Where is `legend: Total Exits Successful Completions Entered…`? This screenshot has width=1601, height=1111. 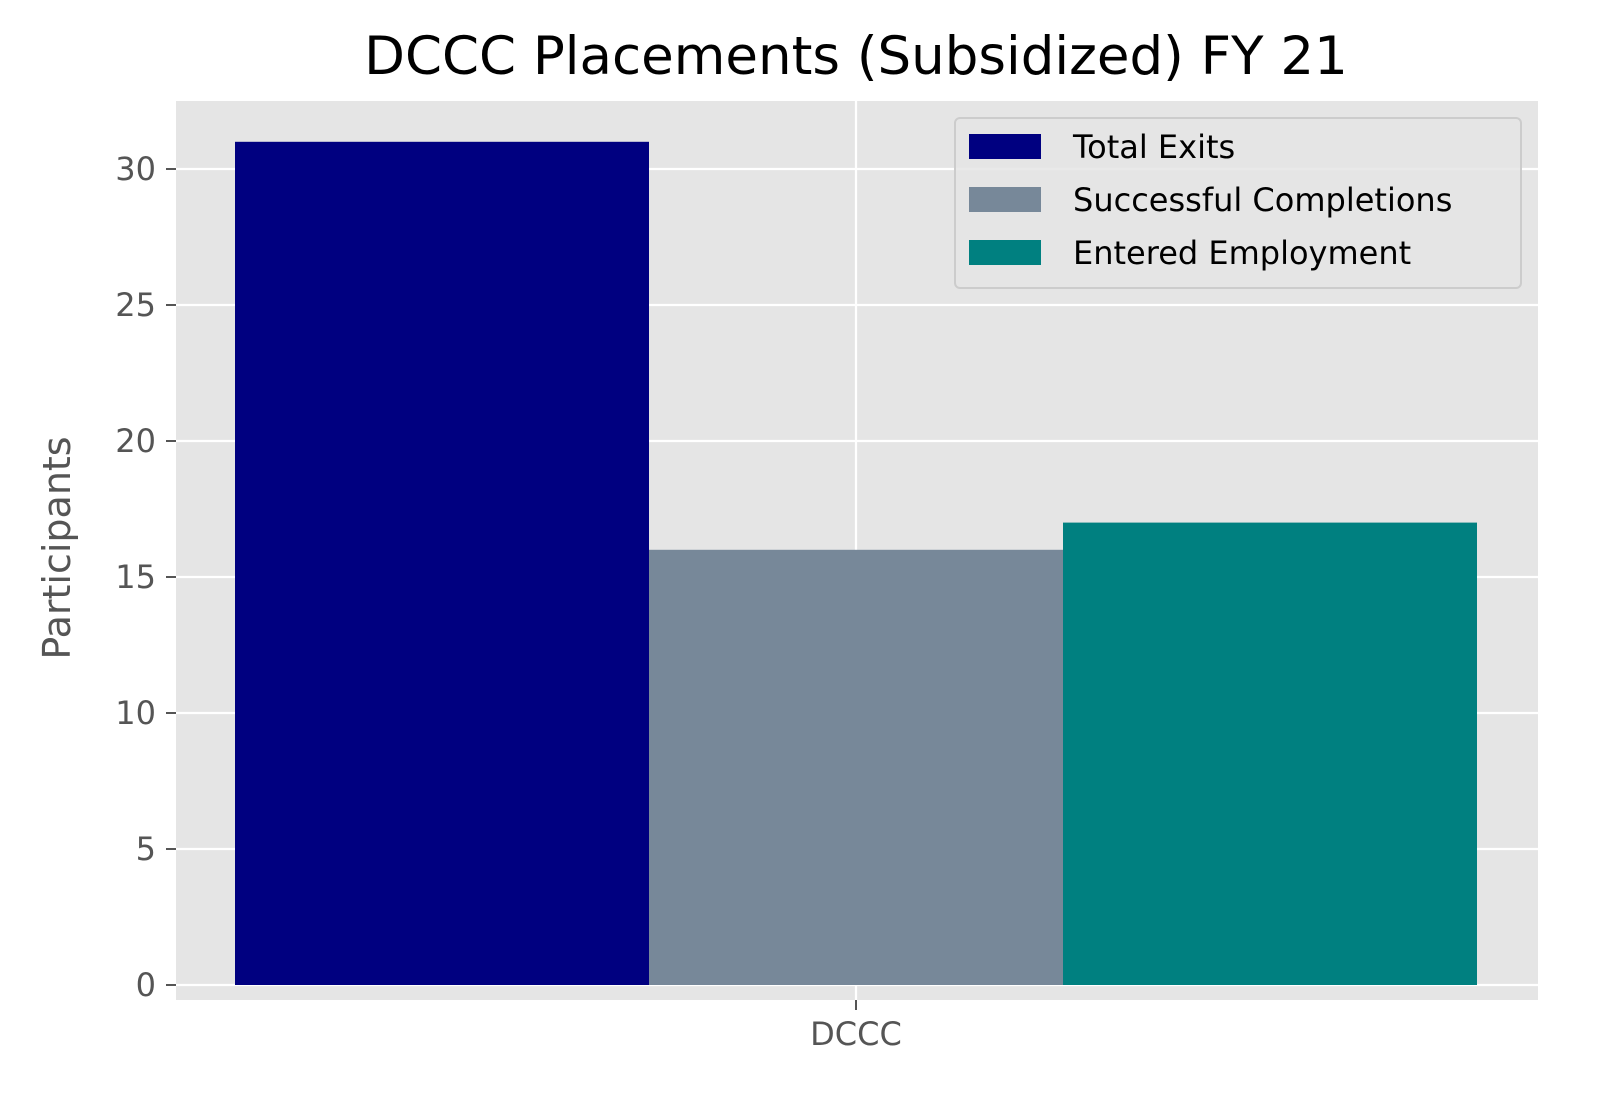 legend: Total Exits Successful Completions Entered… is located at coordinates (1238, 203).